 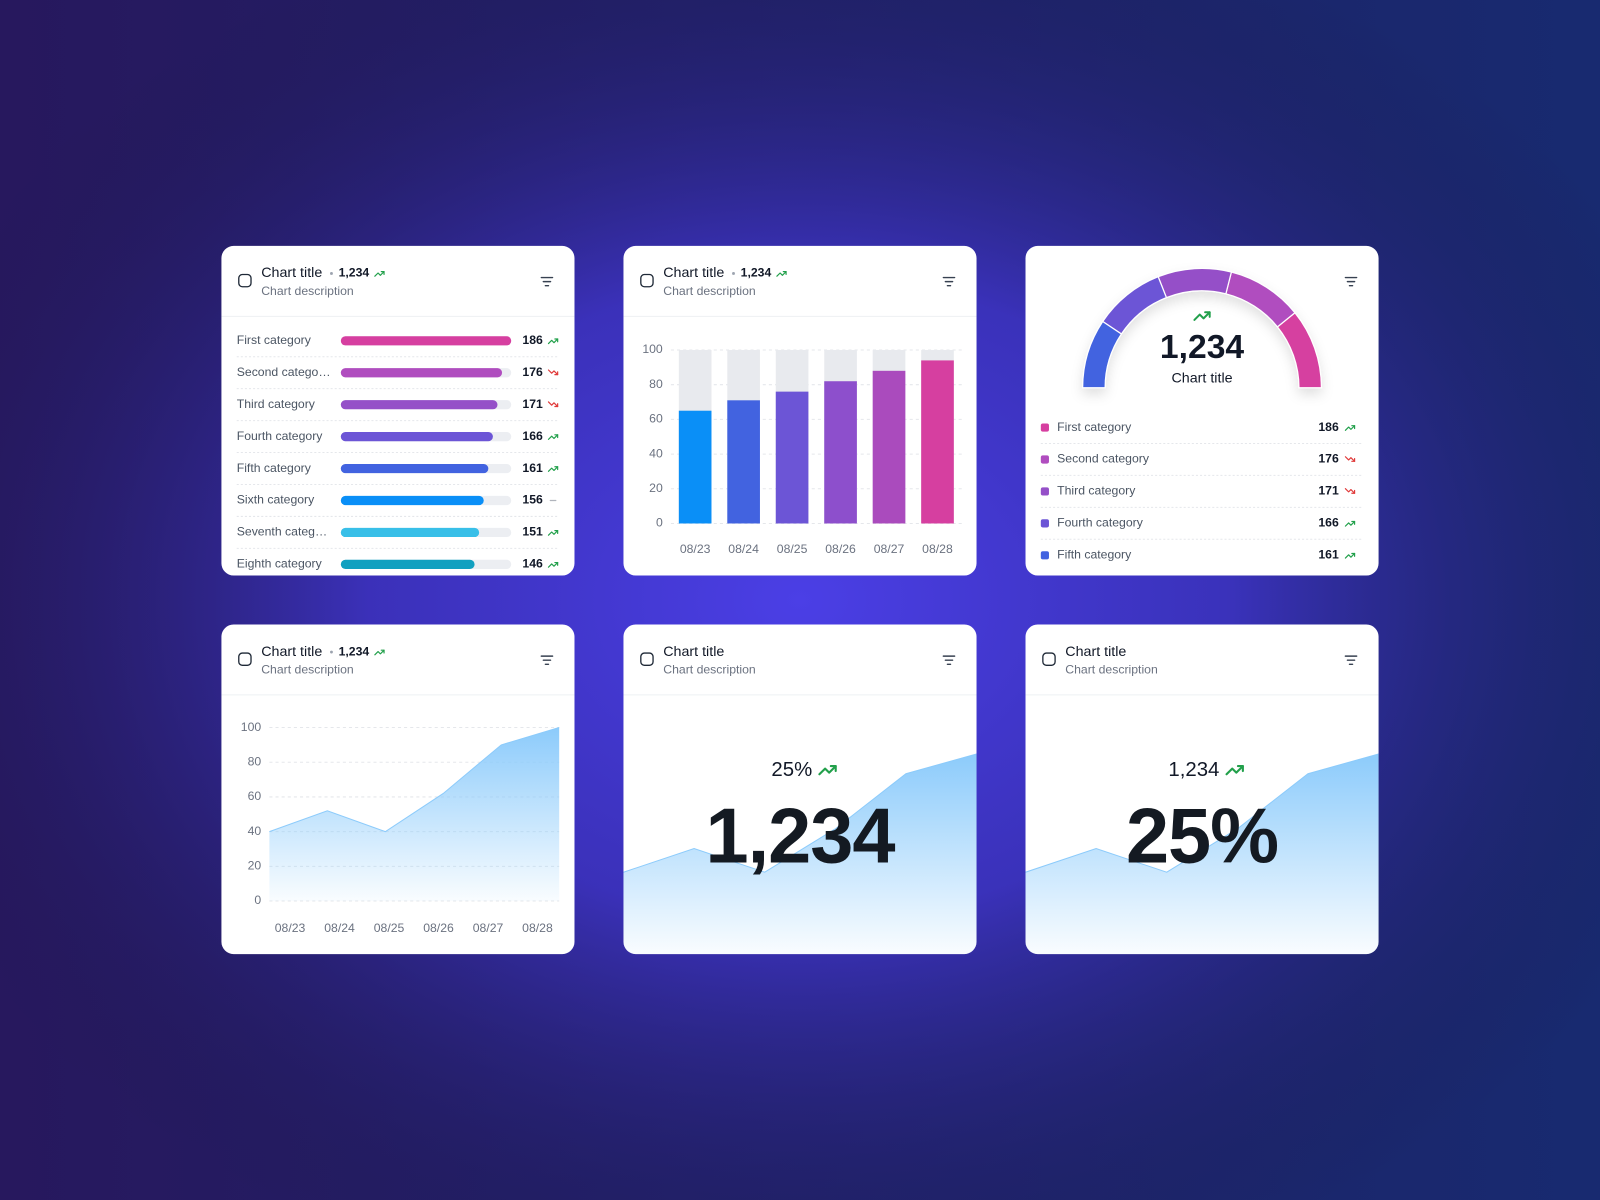 What do you see at coordinates (532, 500) in the screenshot?
I see `value-label: 156` at bounding box center [532, 500].